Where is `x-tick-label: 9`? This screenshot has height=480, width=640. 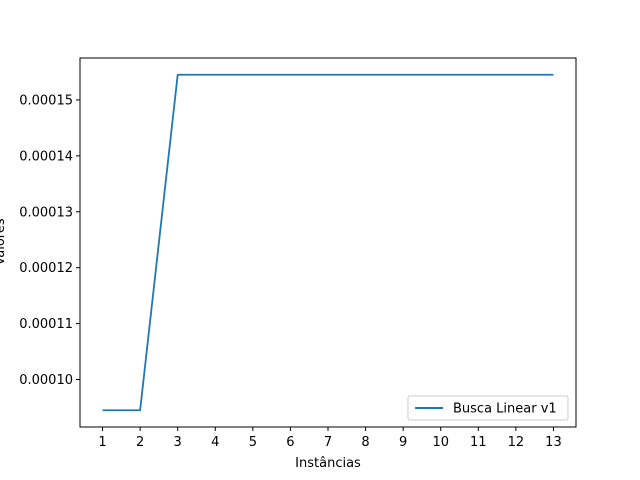
x-tick-label: 9 is located at coordinates (403, 442).